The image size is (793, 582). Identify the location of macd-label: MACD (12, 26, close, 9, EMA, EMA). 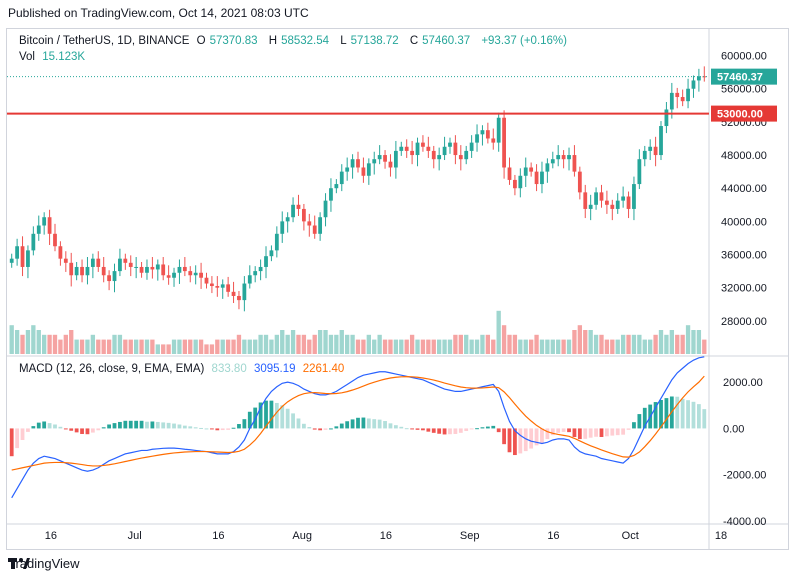
(112, 369).